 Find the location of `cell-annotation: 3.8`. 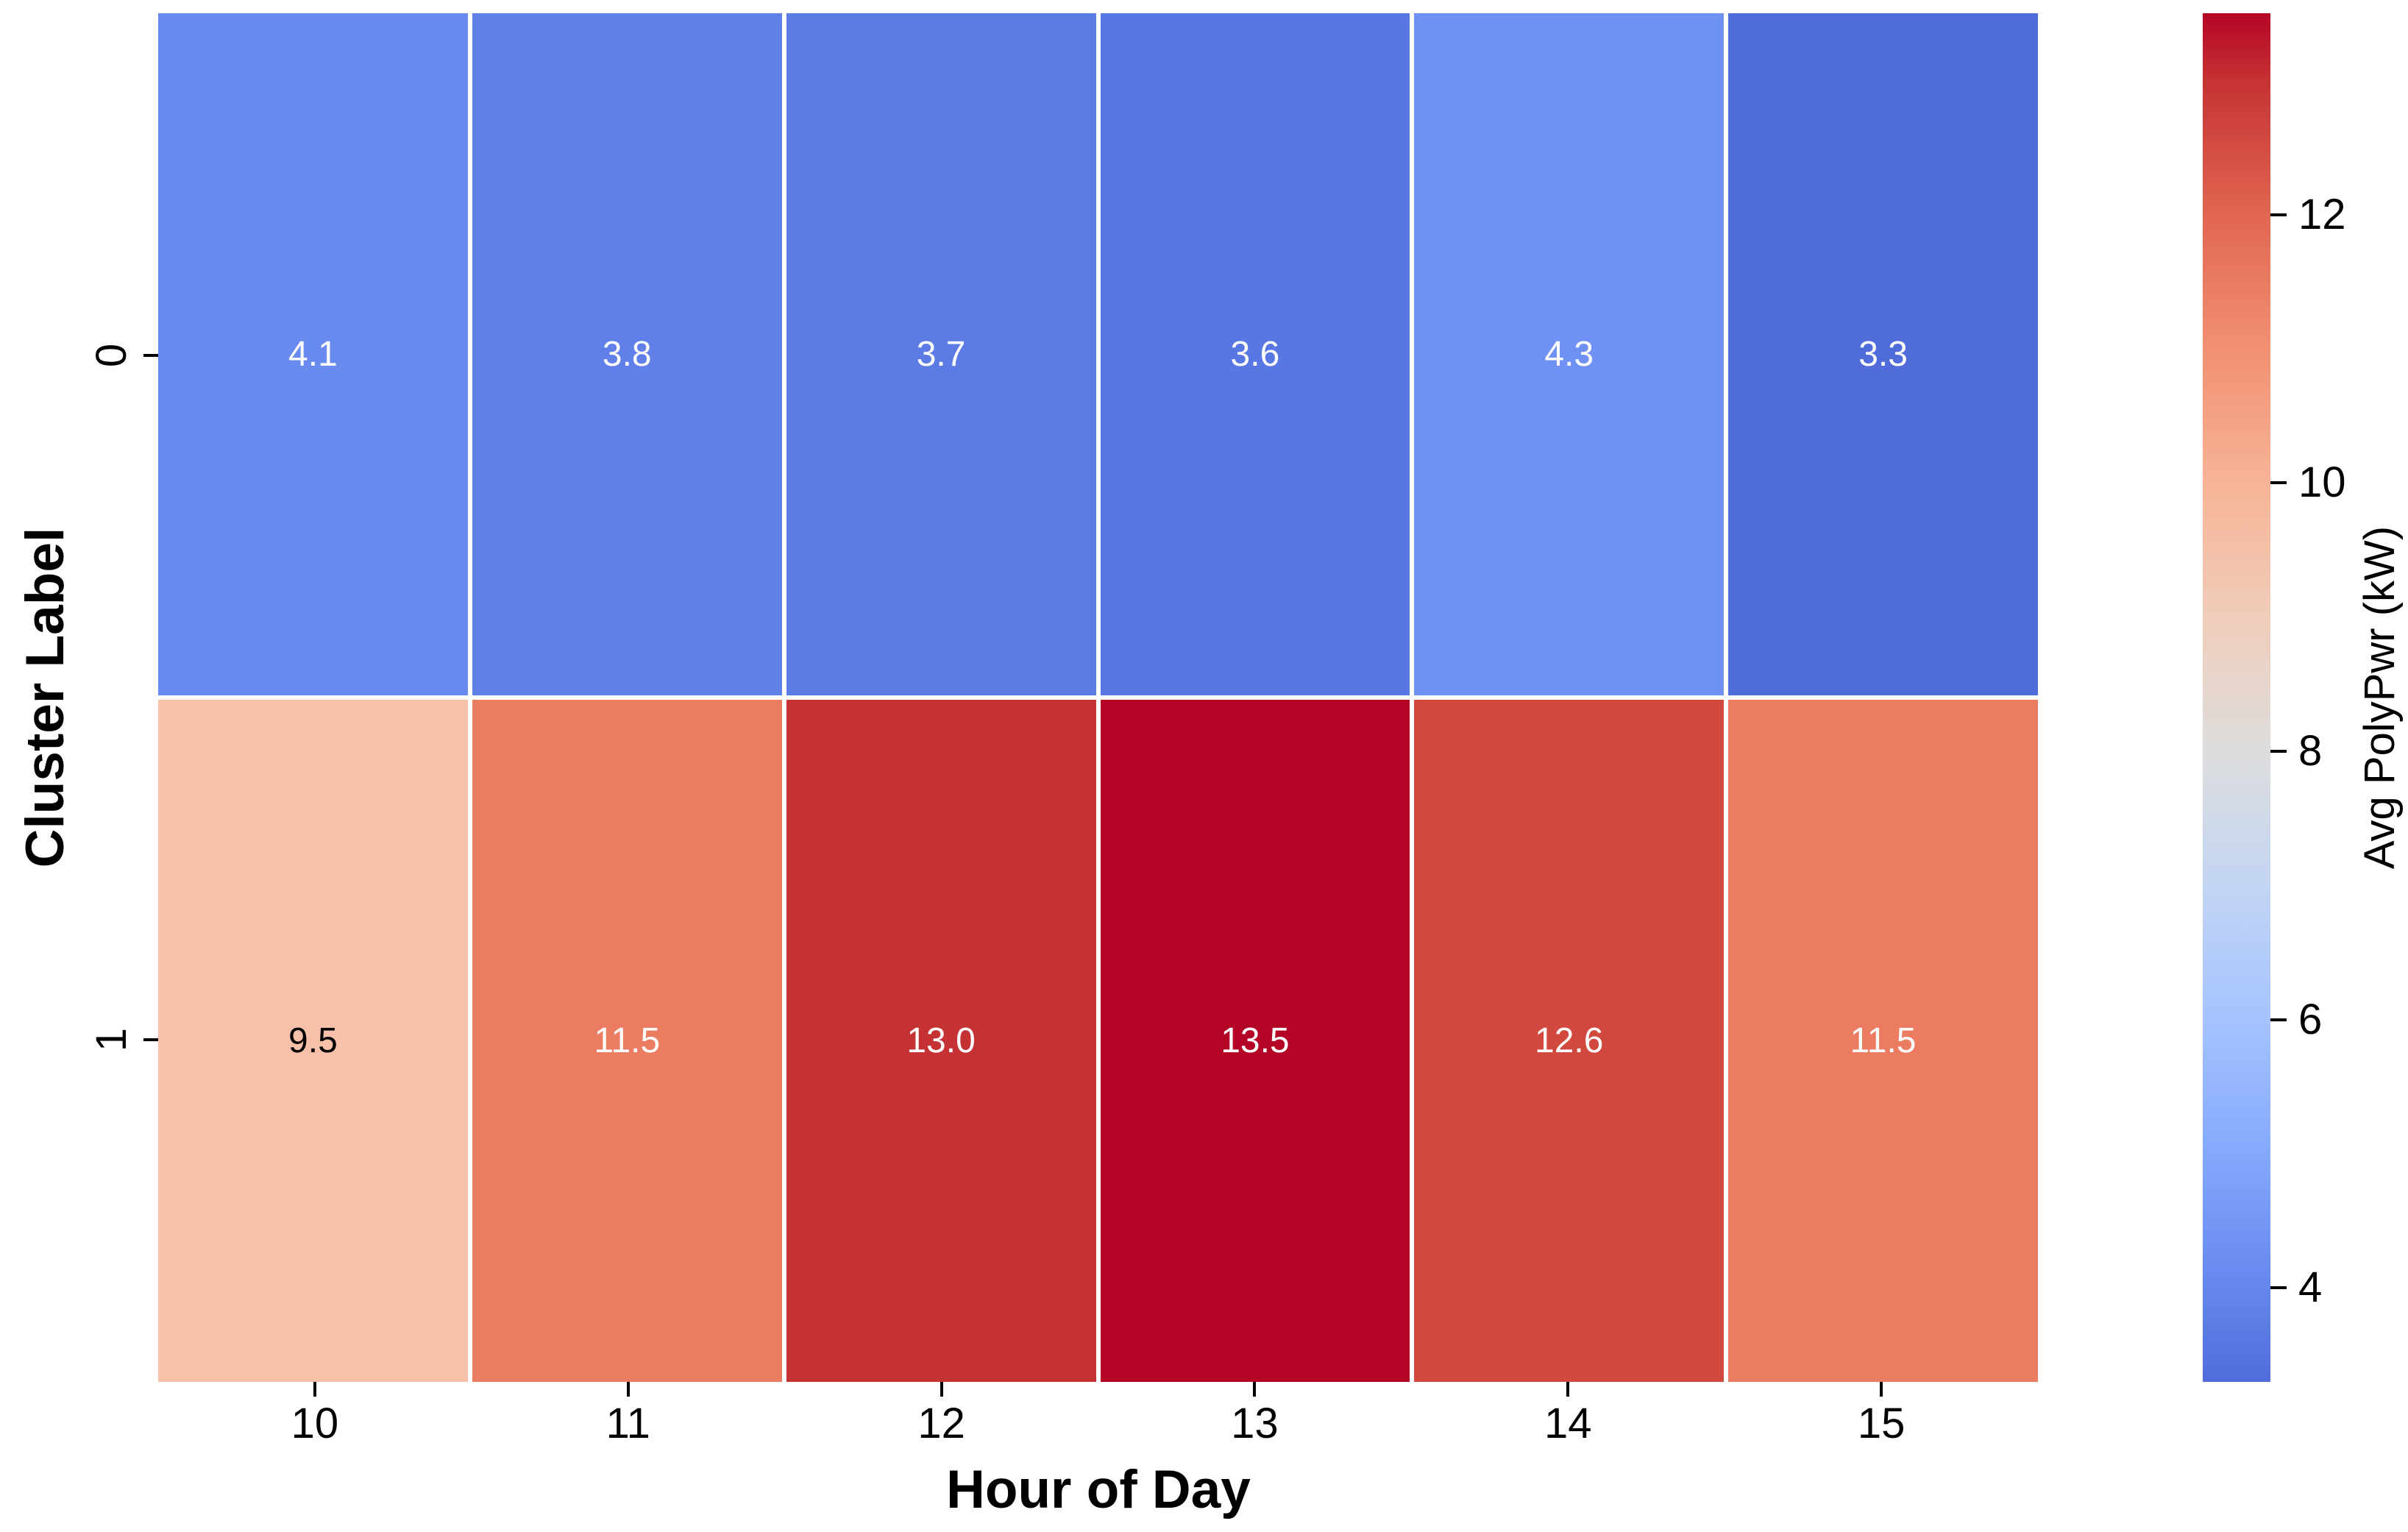

cell-annotation: 3.8 is located at coordinates (627, 354).